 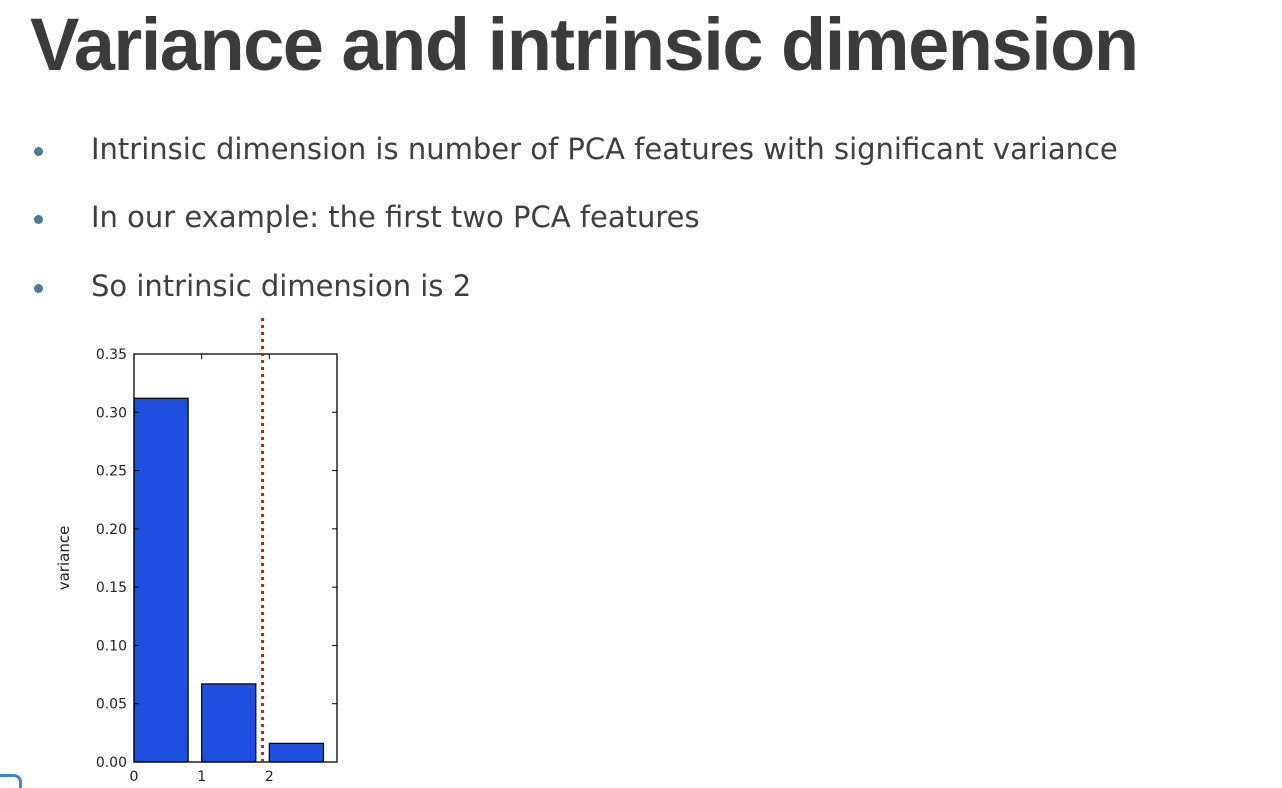 What do you see at coordinates (111, 763) in the screenshot?
I see `y-tick-label: 0.00` at bounding box center [111, 763].